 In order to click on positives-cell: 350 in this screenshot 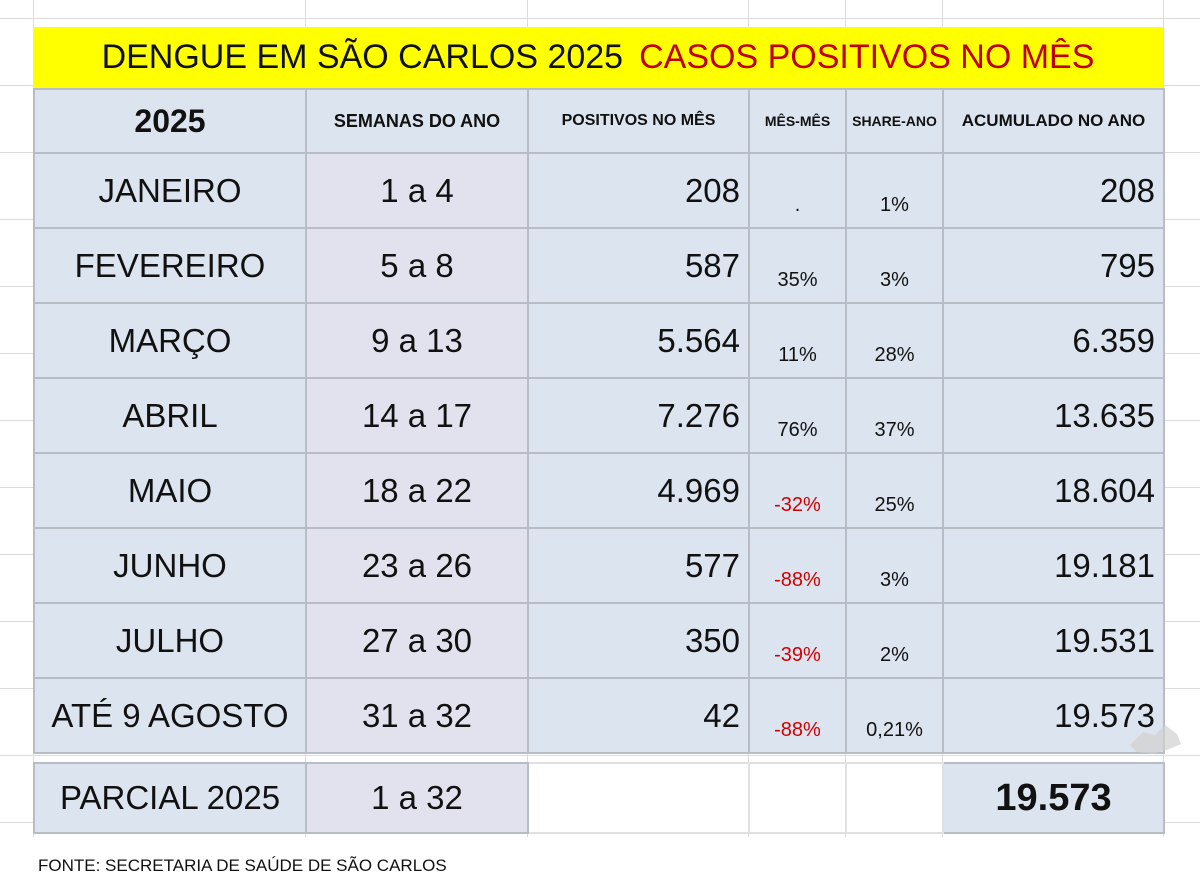, I will do `click(638, 640)`.